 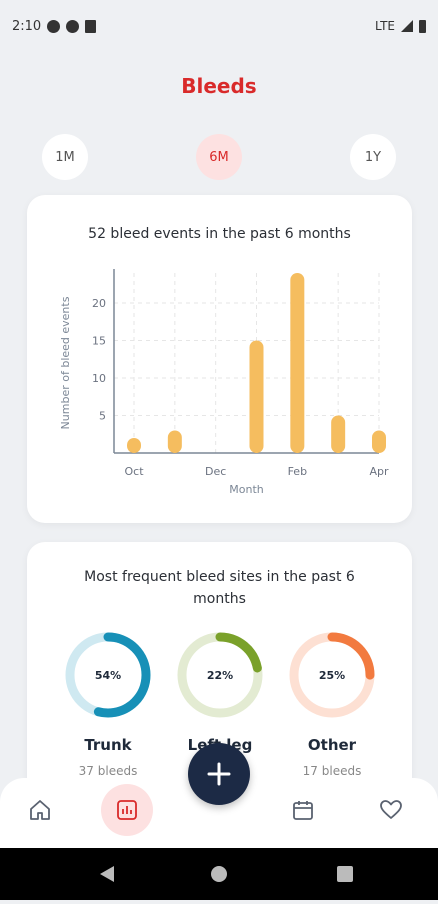 I want to click on y-tick-label: 20, so click(x=99, y=303).